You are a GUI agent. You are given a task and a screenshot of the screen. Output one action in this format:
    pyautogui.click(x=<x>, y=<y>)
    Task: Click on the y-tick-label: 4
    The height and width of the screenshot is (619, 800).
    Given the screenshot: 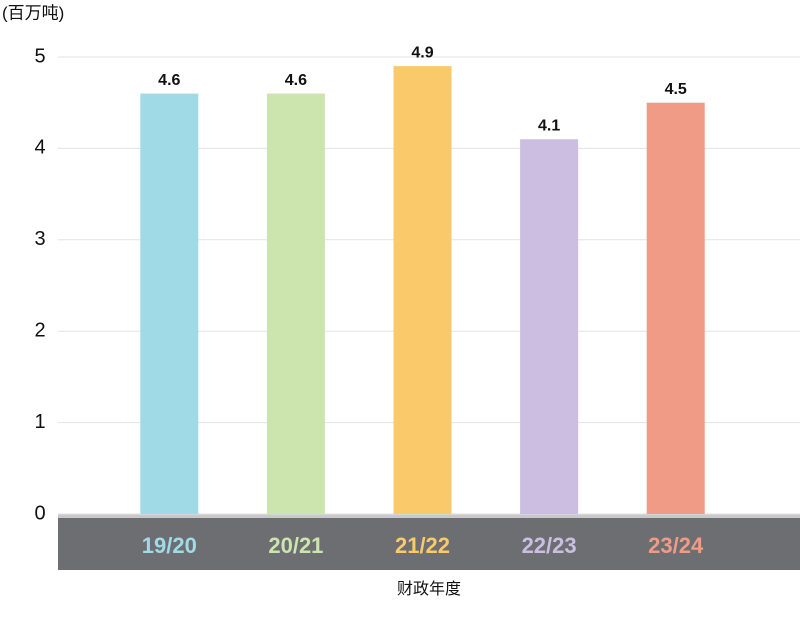 What is the action you would take?
    pyautogui.click(x=39, y=148)
    